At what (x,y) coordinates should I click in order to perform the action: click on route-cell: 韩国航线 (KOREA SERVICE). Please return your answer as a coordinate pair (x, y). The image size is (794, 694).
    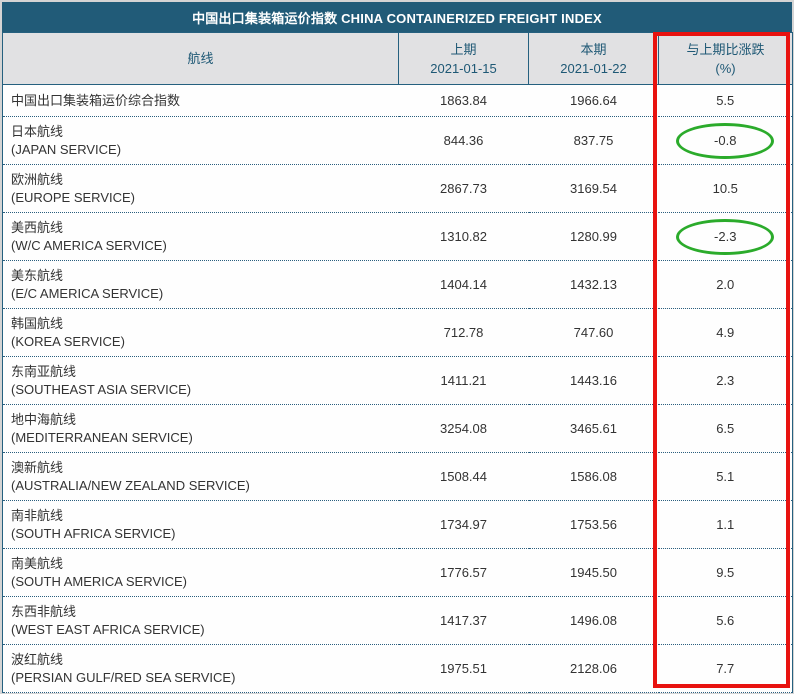
    Looking at the image, I should click on (200, 332).